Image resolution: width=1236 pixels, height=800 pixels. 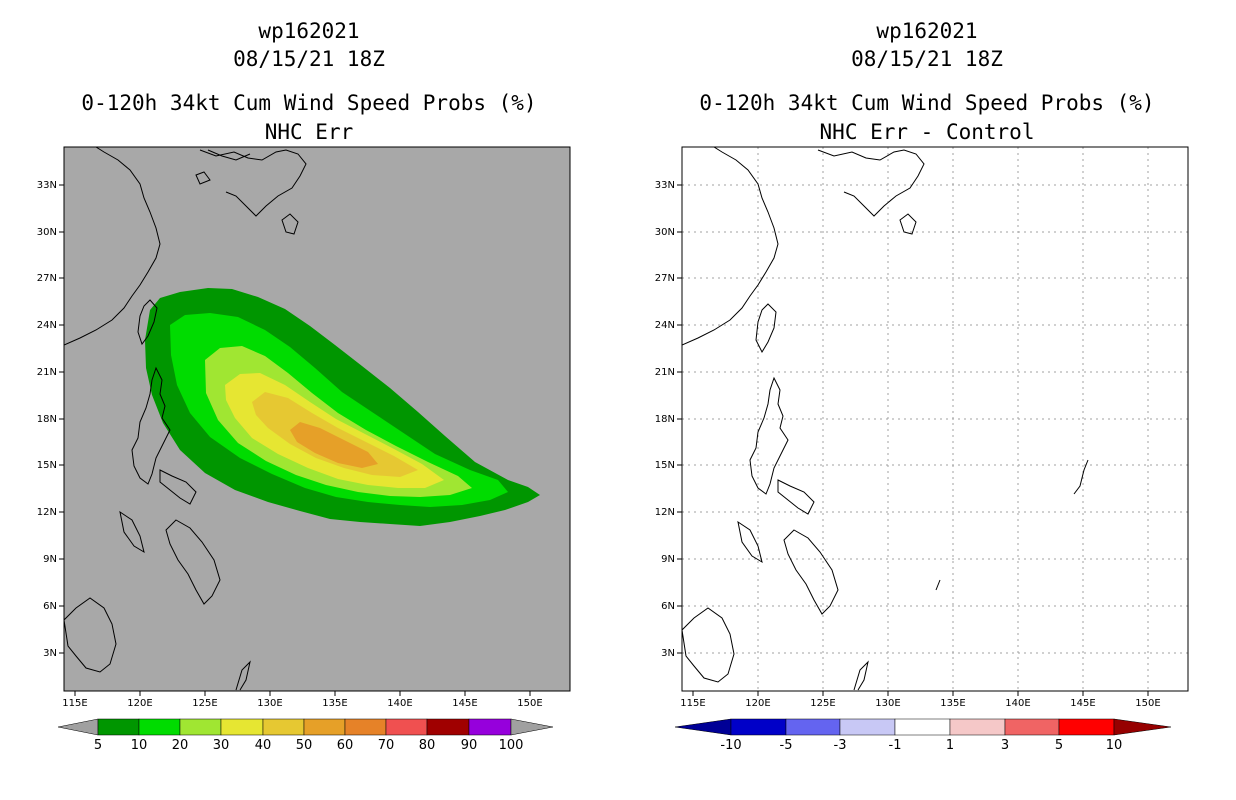 What do you see at coordinates (786, 745) in the screenshot?
I see `colorbar-label: -5` at bounding box center [786, 745].